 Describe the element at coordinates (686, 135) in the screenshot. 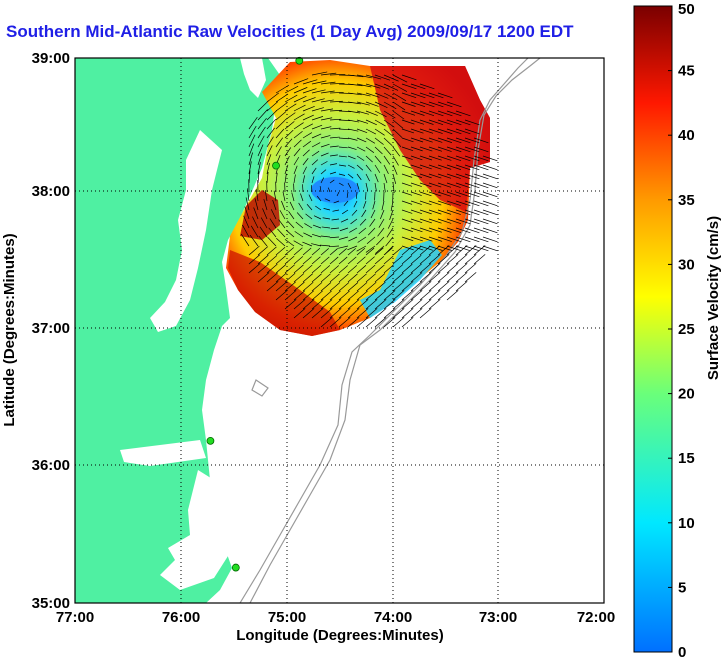

I see `colorbar-tick-label: 40` at that location.